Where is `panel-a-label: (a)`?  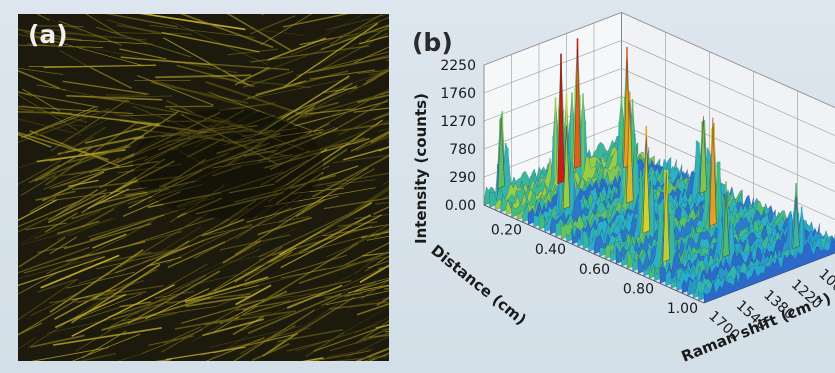 panel-a-label: (a) is located at coordinates (48, 34).